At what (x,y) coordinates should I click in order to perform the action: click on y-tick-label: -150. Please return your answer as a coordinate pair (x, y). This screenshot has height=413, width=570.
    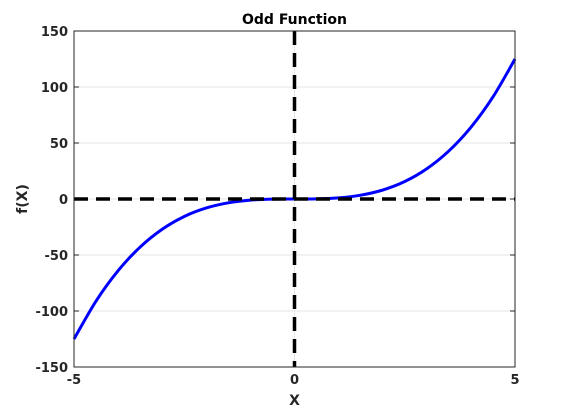
    Looking at the image, I should click on (51, 368).